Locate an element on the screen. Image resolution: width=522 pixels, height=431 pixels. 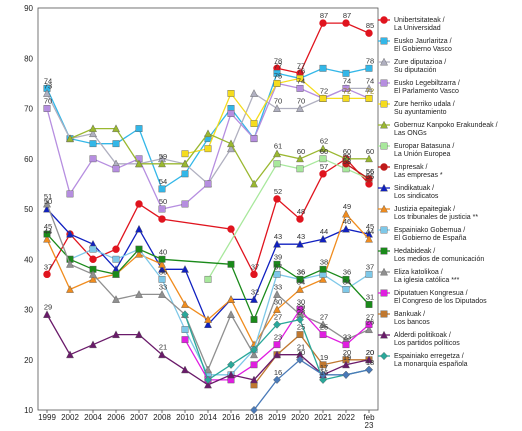
series-line is located at coordinates (311, 384).